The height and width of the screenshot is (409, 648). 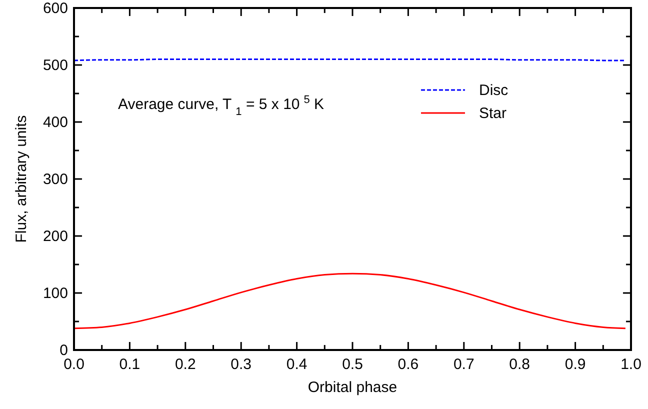 What do you see at coordinates (21, 179) in the screenshot?
I see `y-axis-title: Flux, arbitrary units` at bounding box center [21, 179].